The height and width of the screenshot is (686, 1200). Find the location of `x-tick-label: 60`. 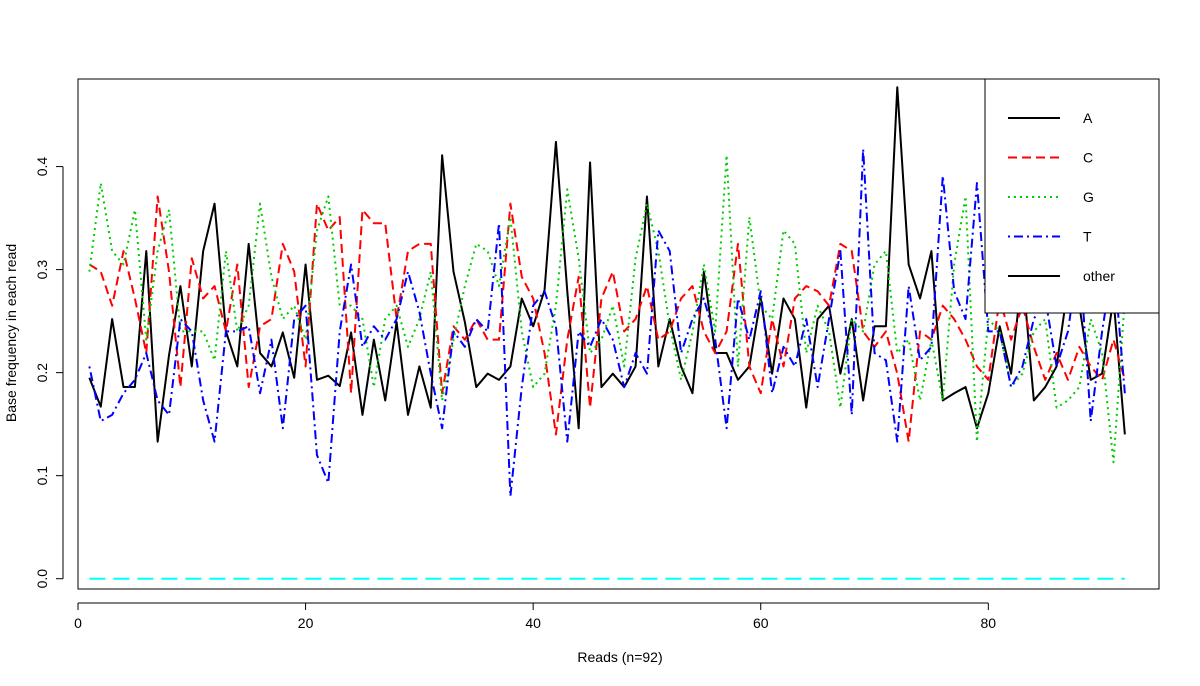

x-tick-label: 60 is located at coordinates (761, 623).